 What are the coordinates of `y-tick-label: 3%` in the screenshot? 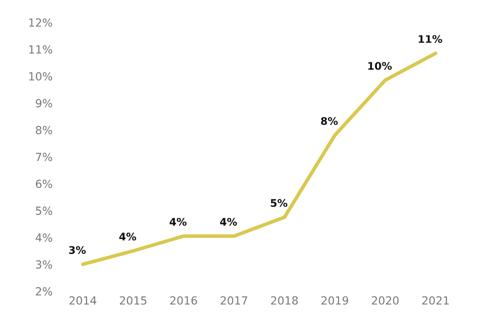 It's located at (44, 264).